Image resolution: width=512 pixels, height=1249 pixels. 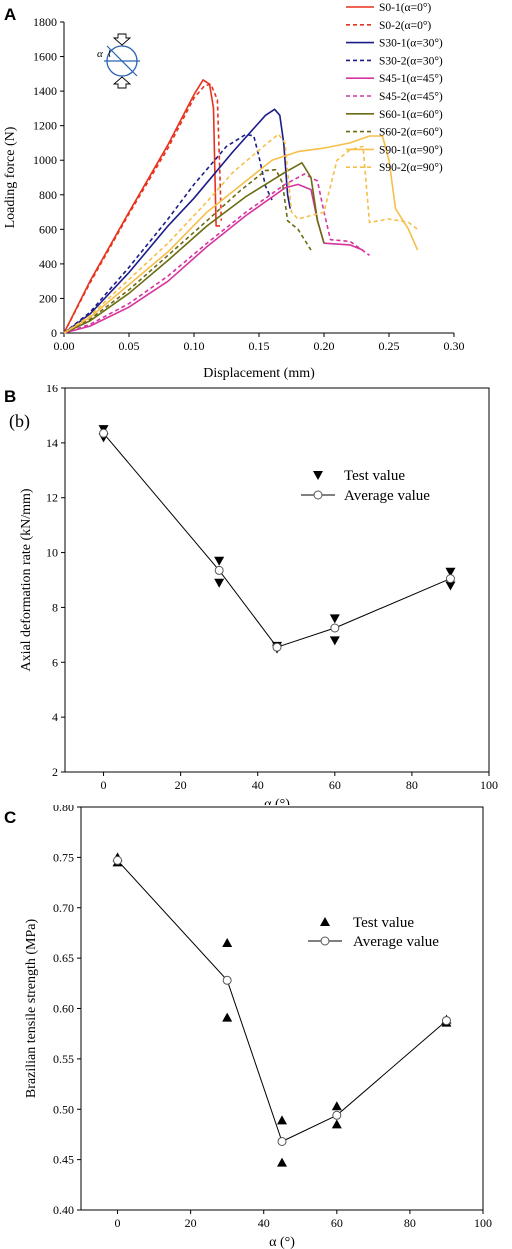 I want to click on legend-average-marker, so click(x=318, y=495).